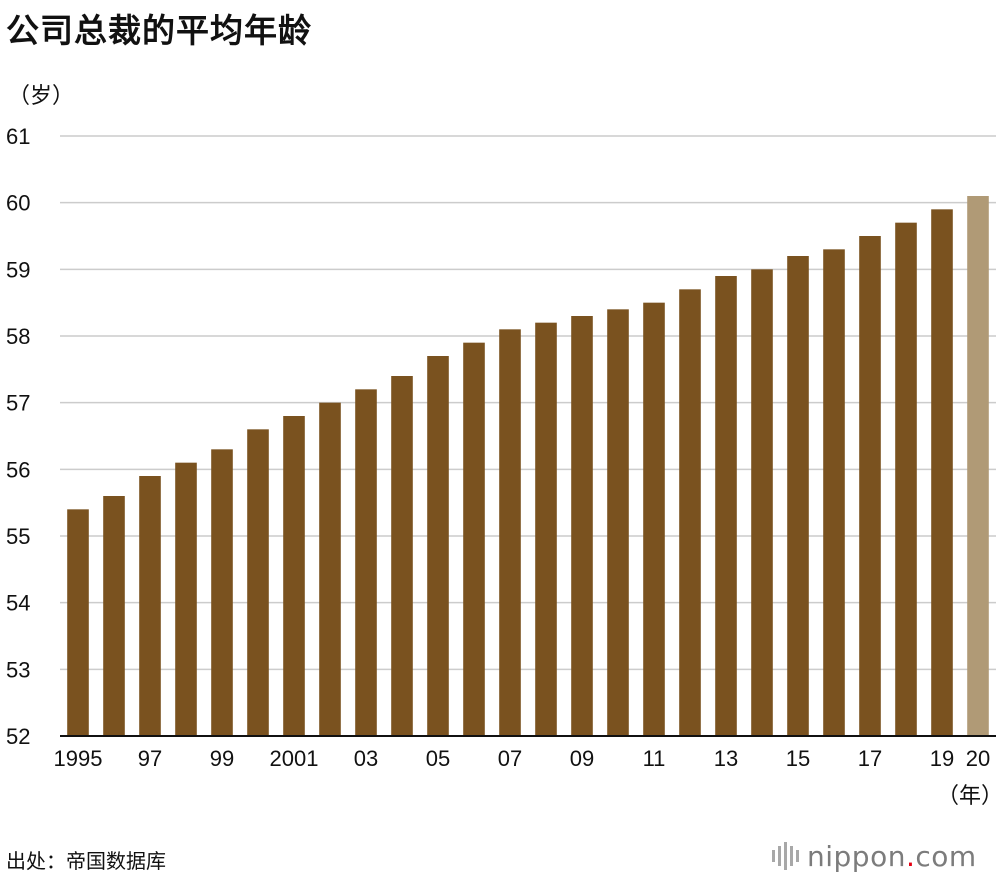 The width and height of the screenshot is (1000, 880). Describe the element at coordinates (892, 856) in the screenshot. I see `logo-text: nippon.com` at that location.